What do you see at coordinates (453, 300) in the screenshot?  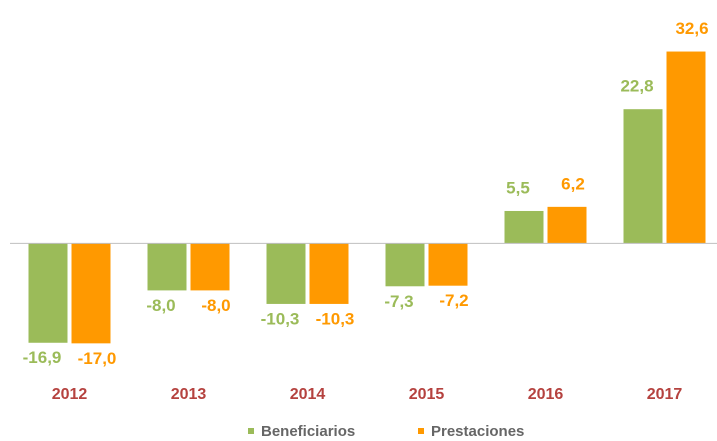 I see `value-label: -7,2` at bounding box center [453, 300].